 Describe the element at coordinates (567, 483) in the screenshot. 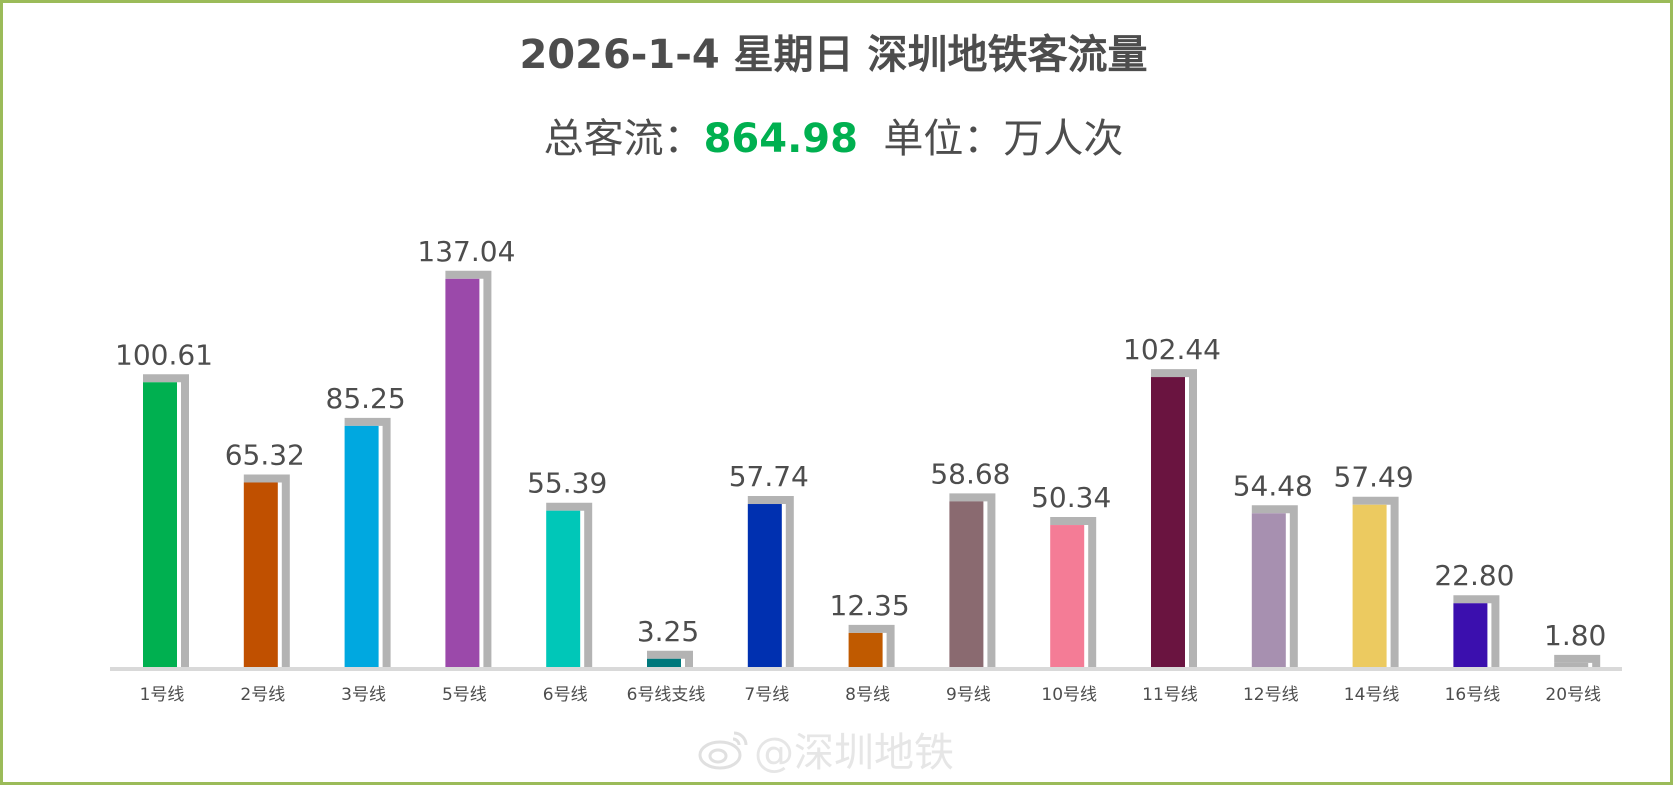

I see `data-label: 55.39` at that location.